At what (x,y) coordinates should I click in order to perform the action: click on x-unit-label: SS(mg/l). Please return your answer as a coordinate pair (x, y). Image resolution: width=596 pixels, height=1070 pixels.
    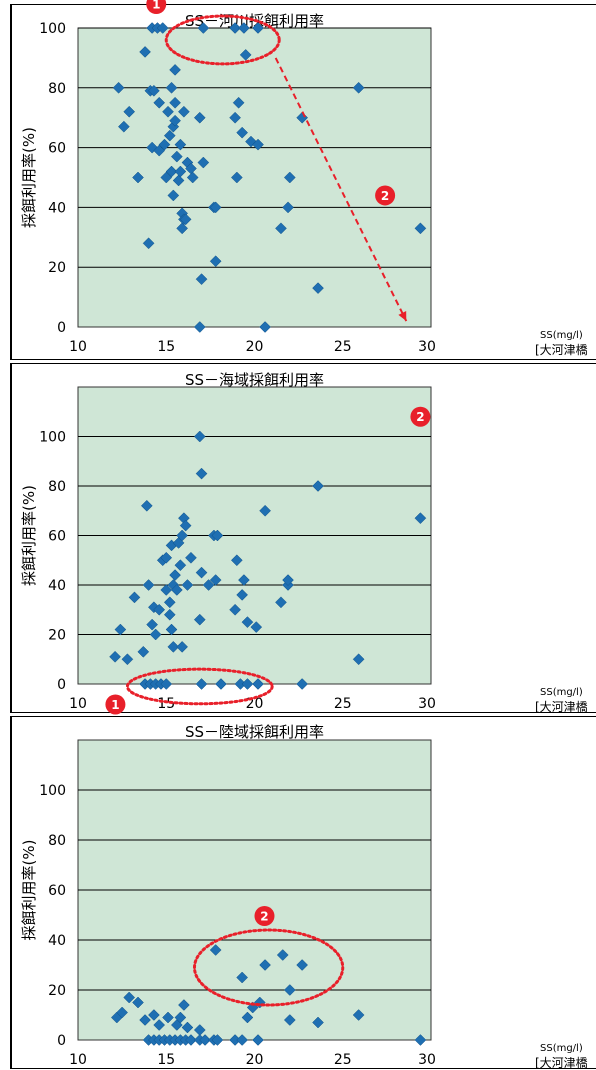
    Looking at the image, I should click on (561, 1048).